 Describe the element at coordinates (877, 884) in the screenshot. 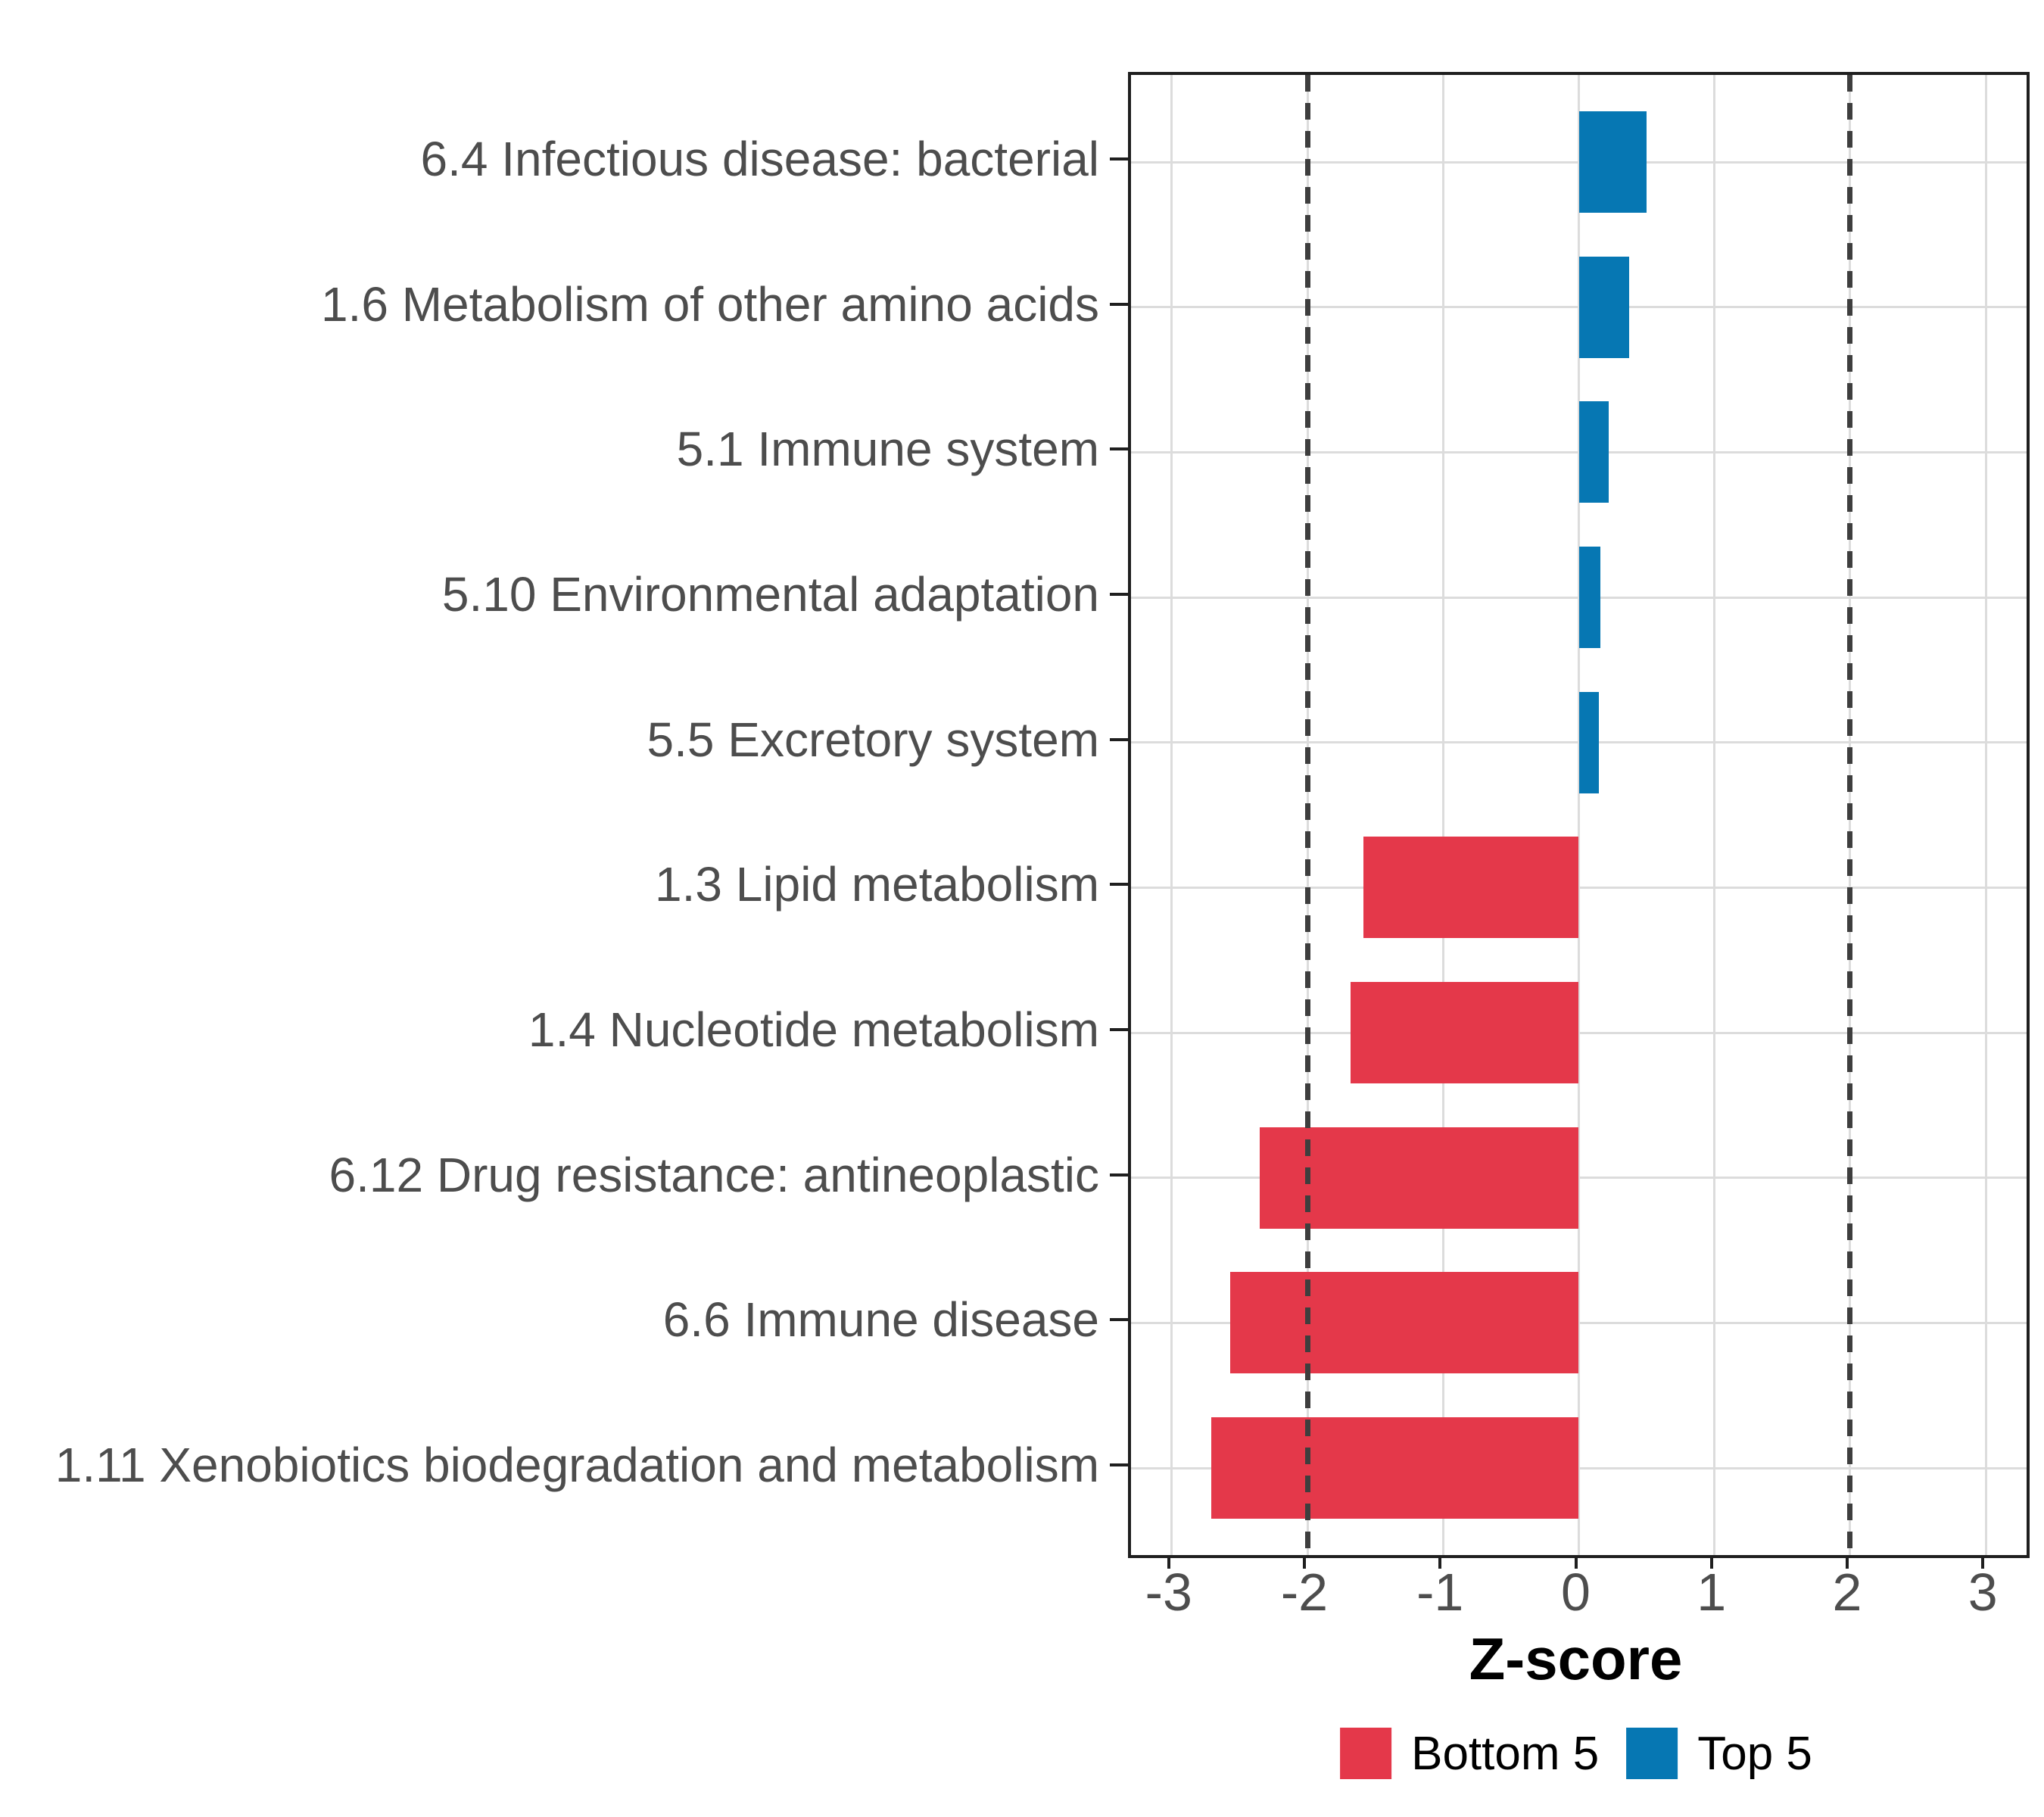

I see `y-axis-label: 1.3 Lipid metabolism` at that location.